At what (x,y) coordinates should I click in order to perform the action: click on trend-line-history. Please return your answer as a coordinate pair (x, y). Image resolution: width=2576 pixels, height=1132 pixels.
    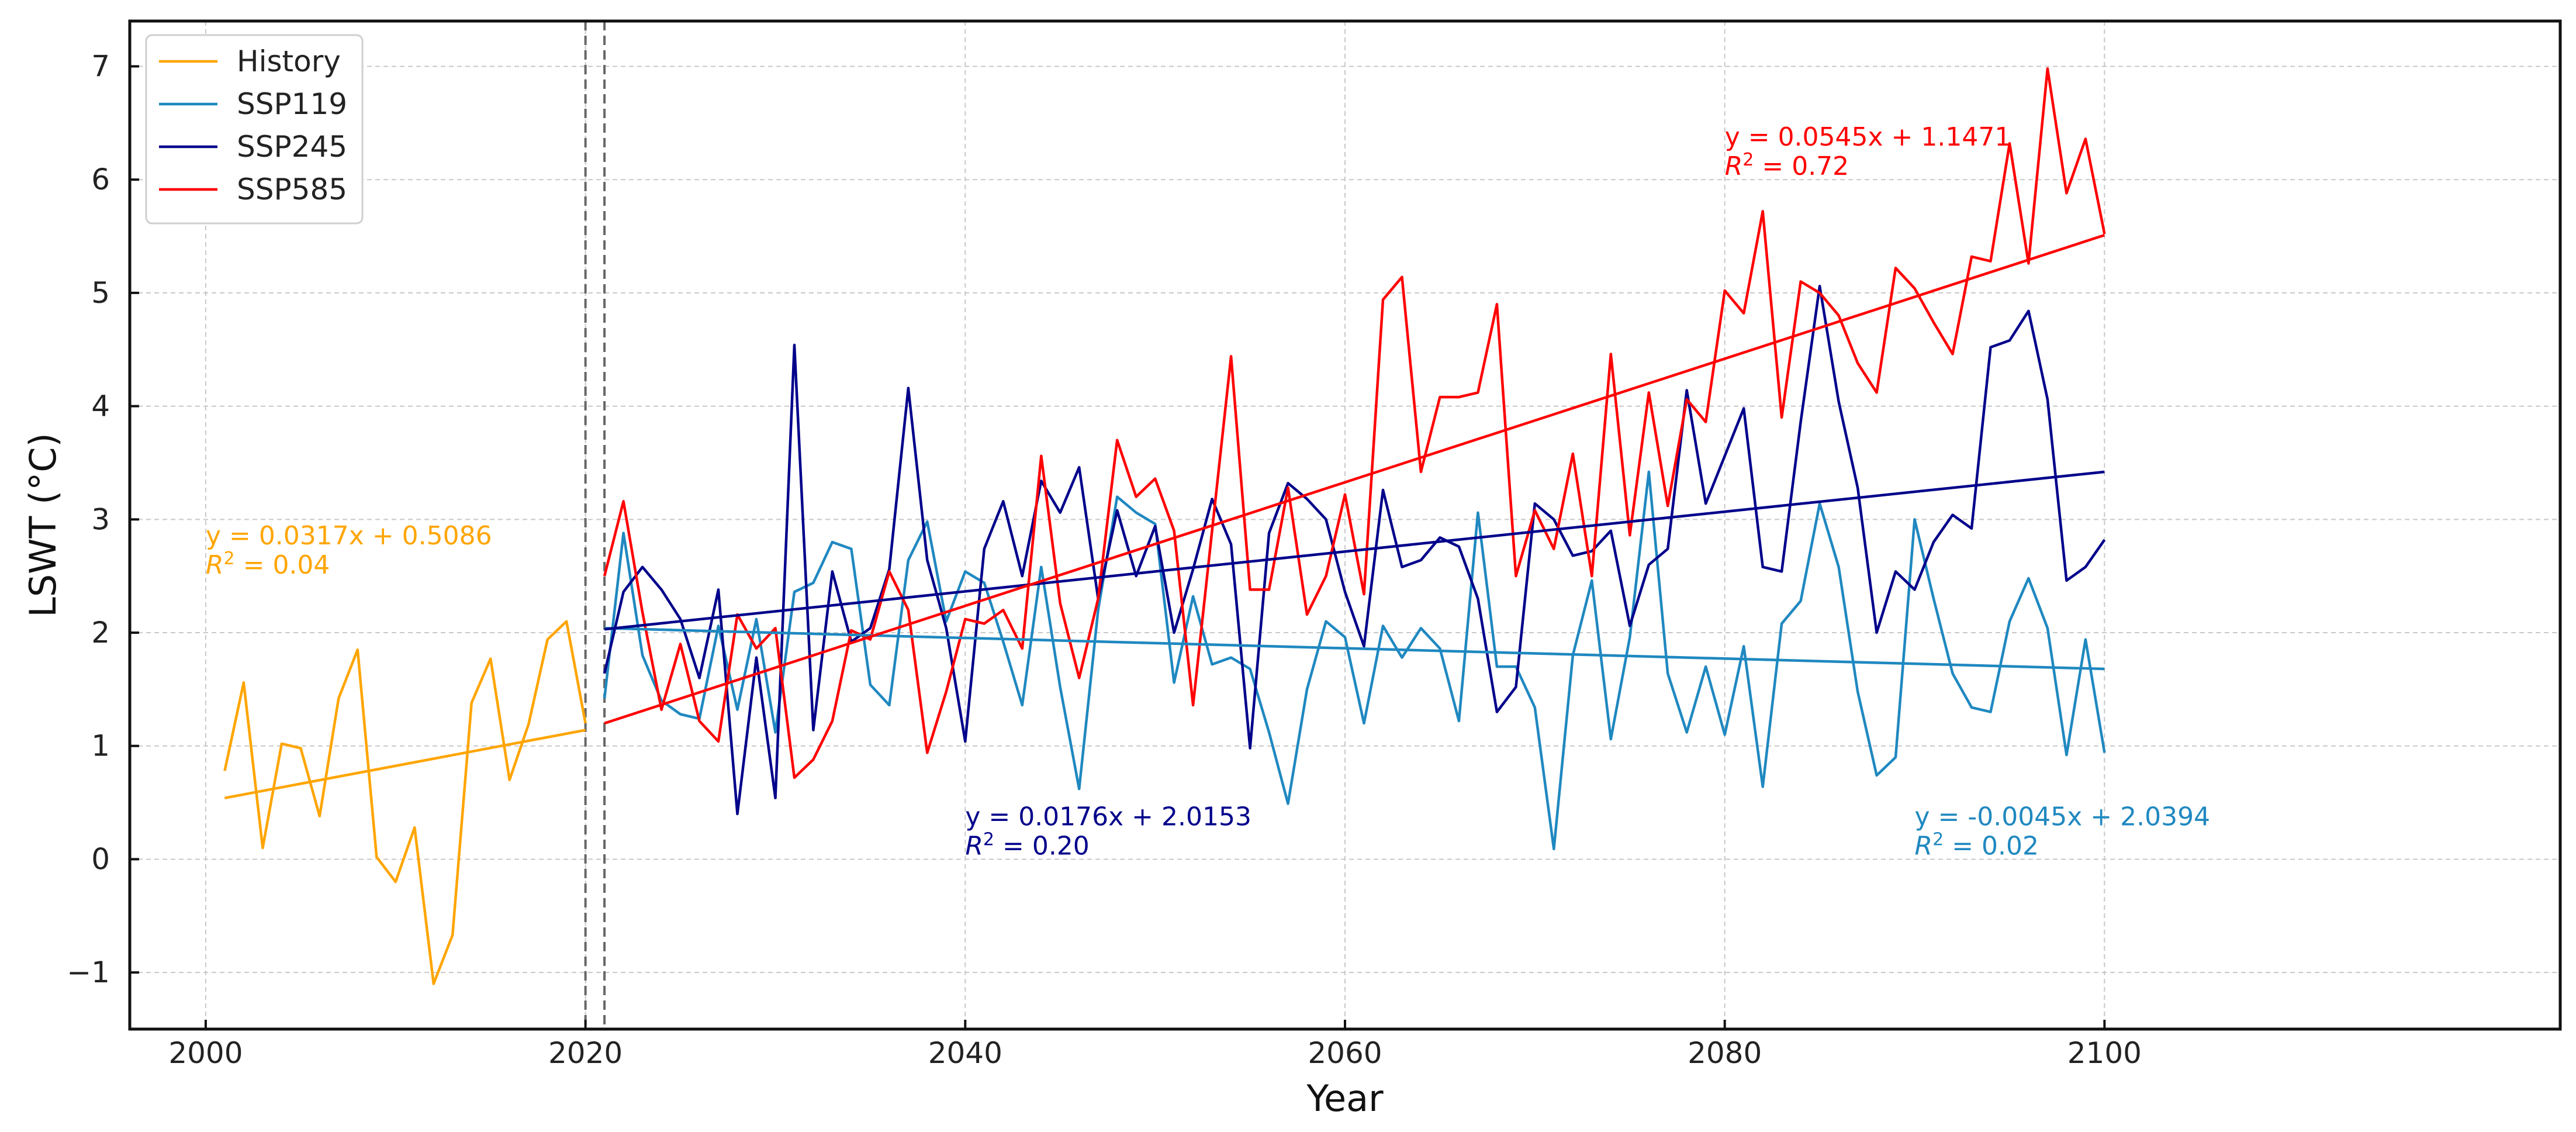
    Looking at the image, I should click on (405, 764).